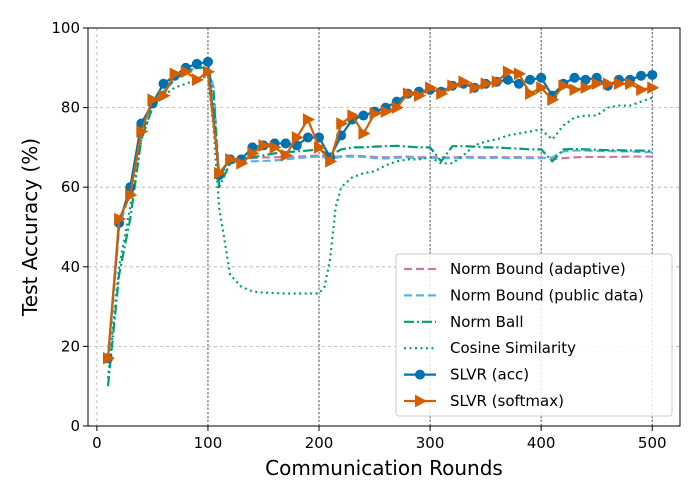 This screenshot has height=500, width=700. Describe the element at coordinates (379, 439) in the screenshot. I see `x-axis-ticks: 0 100 200 300 400 500` at that location.